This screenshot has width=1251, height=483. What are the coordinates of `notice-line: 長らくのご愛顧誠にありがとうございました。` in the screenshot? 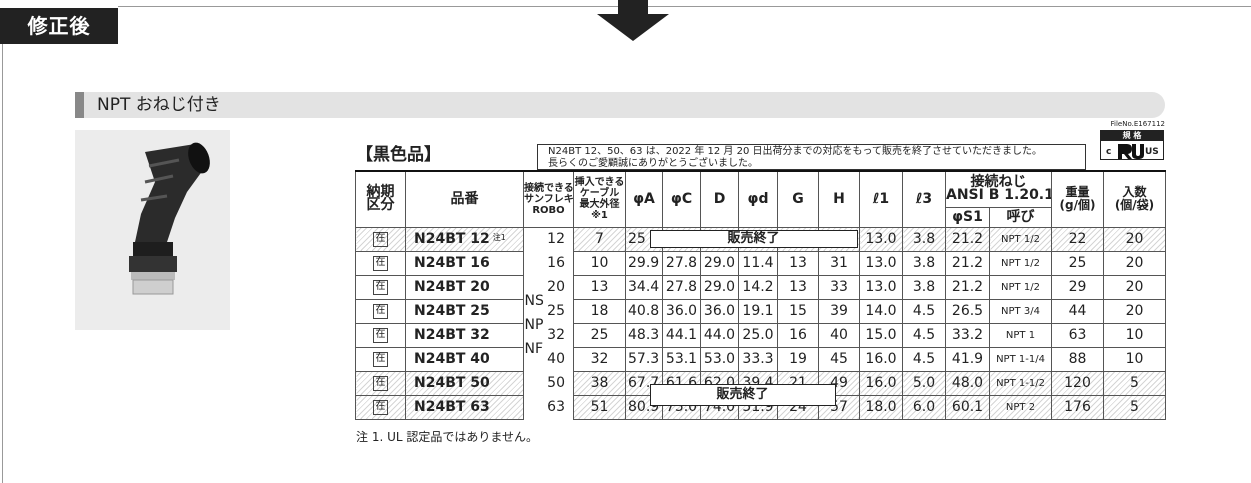 It's located at (653, 163).